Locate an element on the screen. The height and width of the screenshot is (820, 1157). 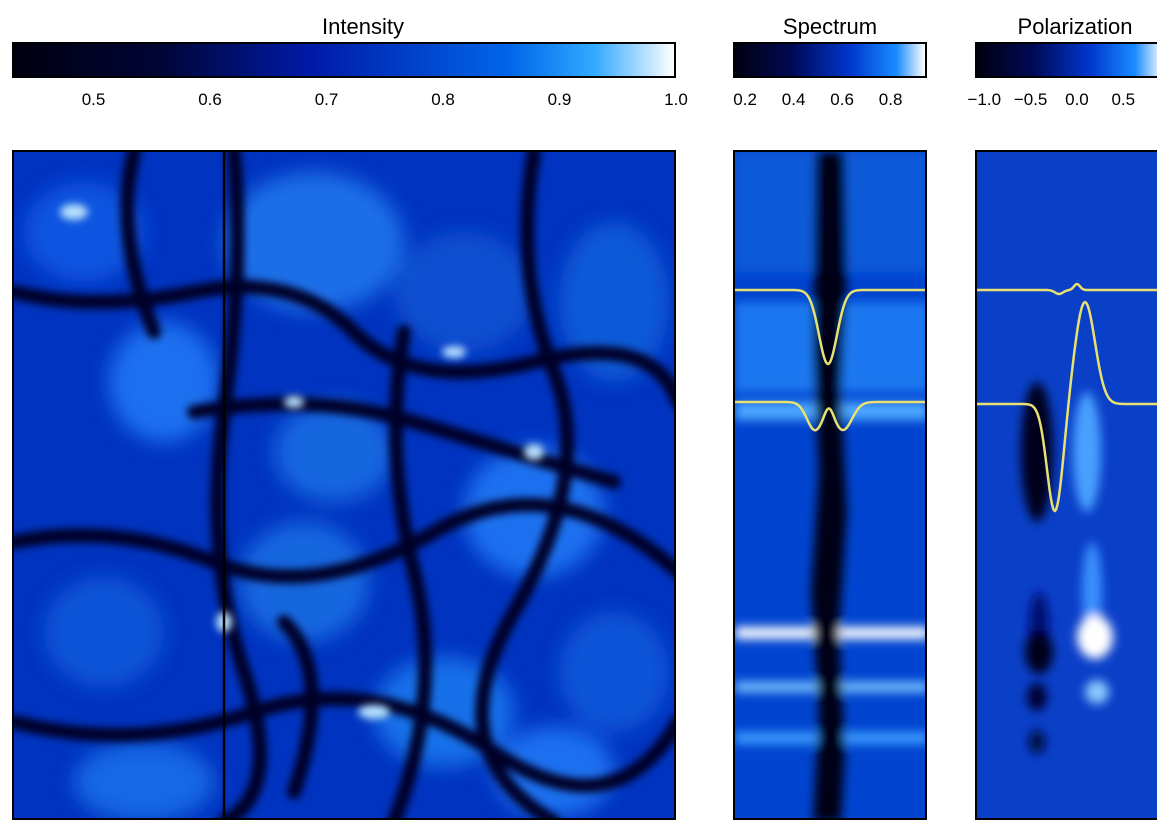
polarization-colorbar is located at coordinates (1066, 60).